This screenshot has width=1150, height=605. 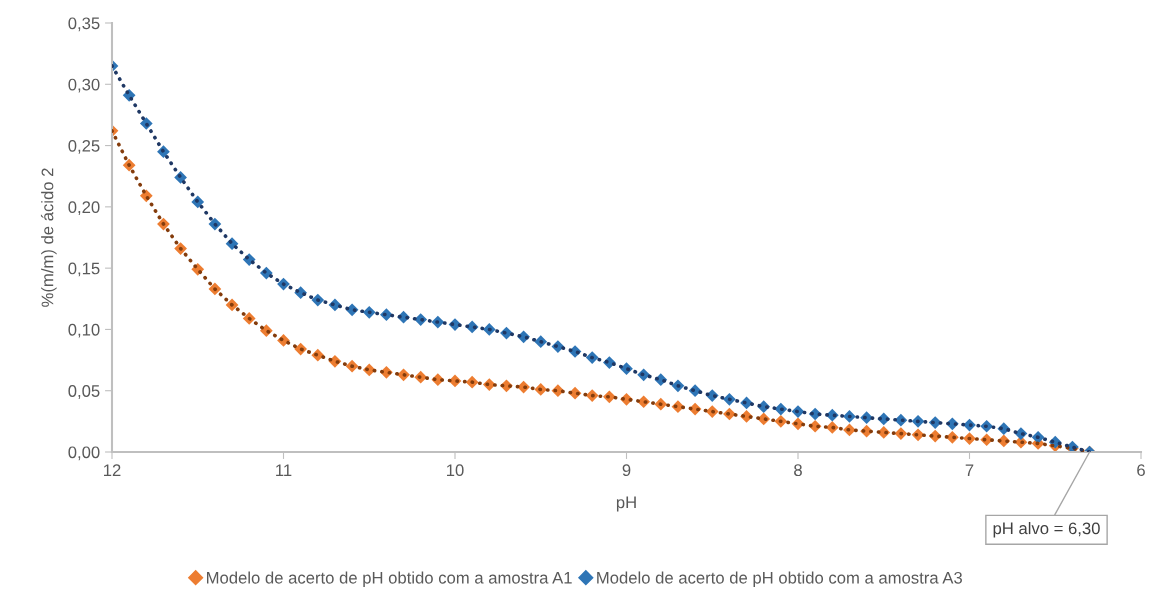 What do you see at coordinates (455, 470) in the screenshot?
I see `x-tick-label: 10` at bounding box center [455, 470].